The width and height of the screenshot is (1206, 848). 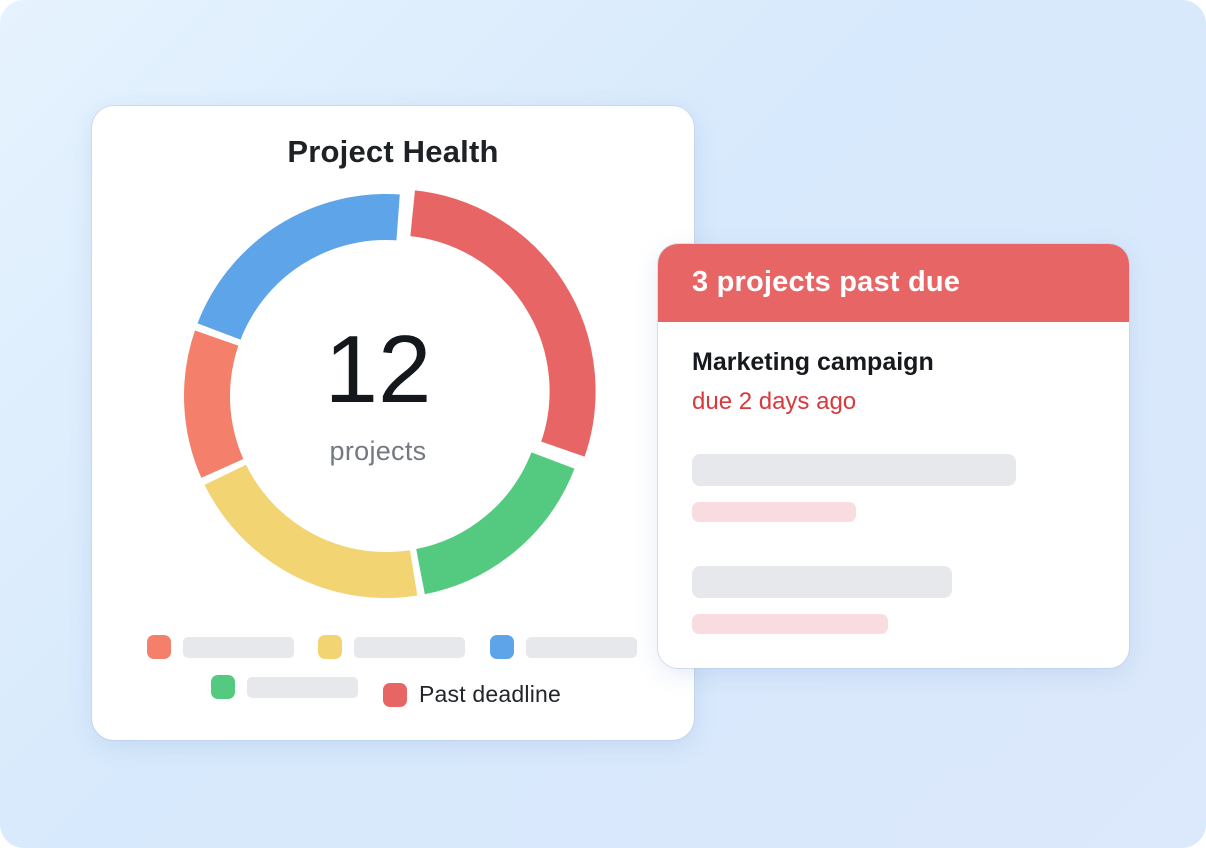 I want to click on total-projects-count: 12, so click(x=378, y=369).